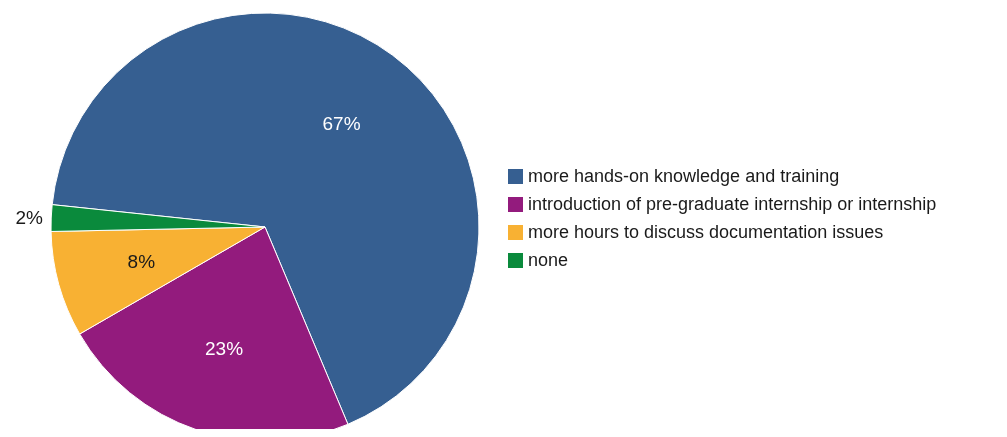  What do you see at coordinates (29, 217) in the screenshot?
I see `data-label: 2%` at bounding box center [29, 217].